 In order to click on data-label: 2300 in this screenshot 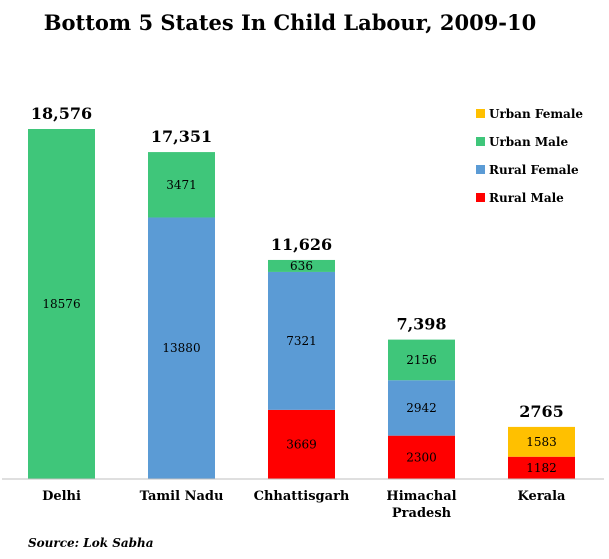, I will do `click(421, 457)`.